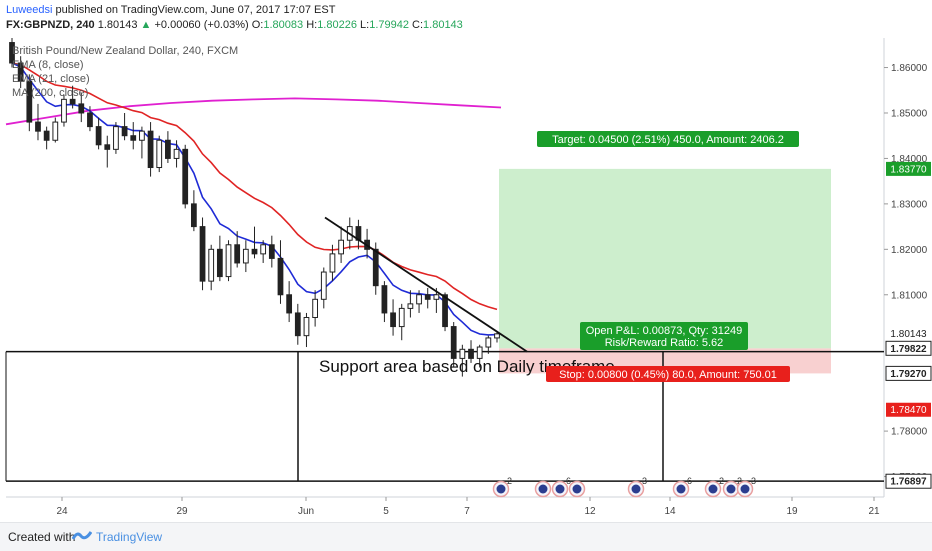 The image size is (932, 551). Describe the element at coordinates (365, 25) in the screenshot. I see `low-label: L:` at that location.